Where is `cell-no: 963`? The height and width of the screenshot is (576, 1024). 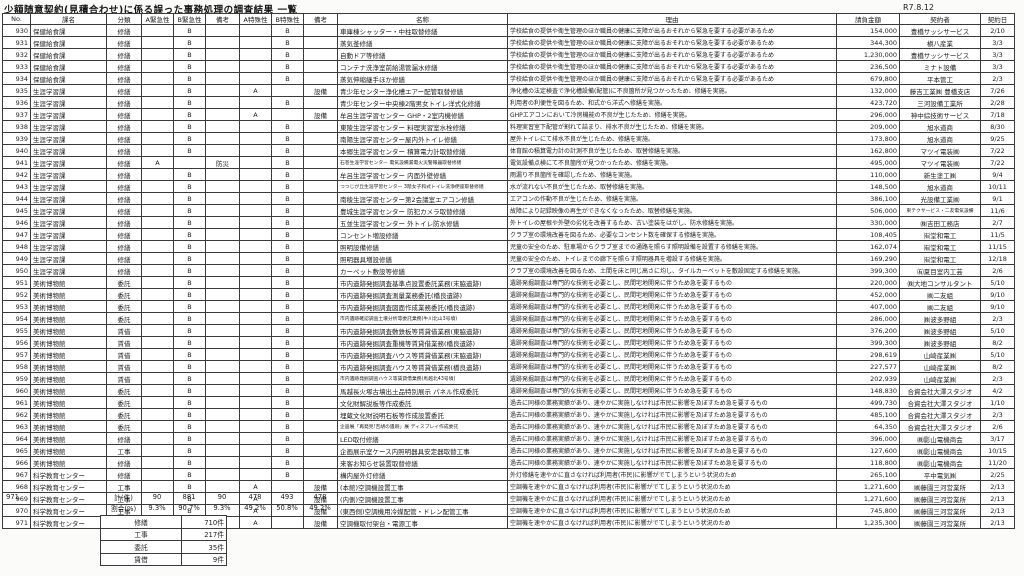
cell-no: 963 is located at coordinates (16, 426).